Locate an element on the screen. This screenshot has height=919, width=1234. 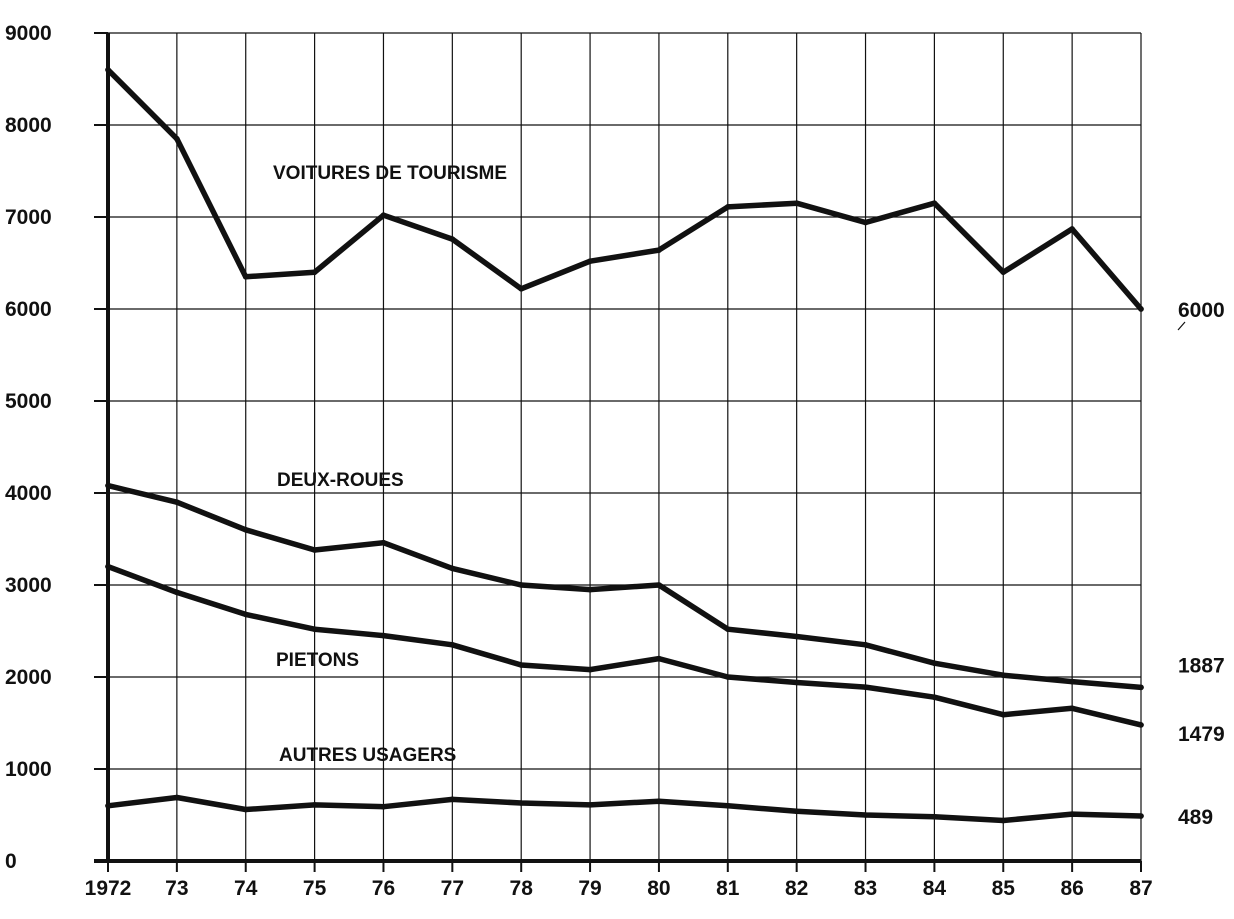
series-name-label: PIETONS is located at coordinates (317, 660).